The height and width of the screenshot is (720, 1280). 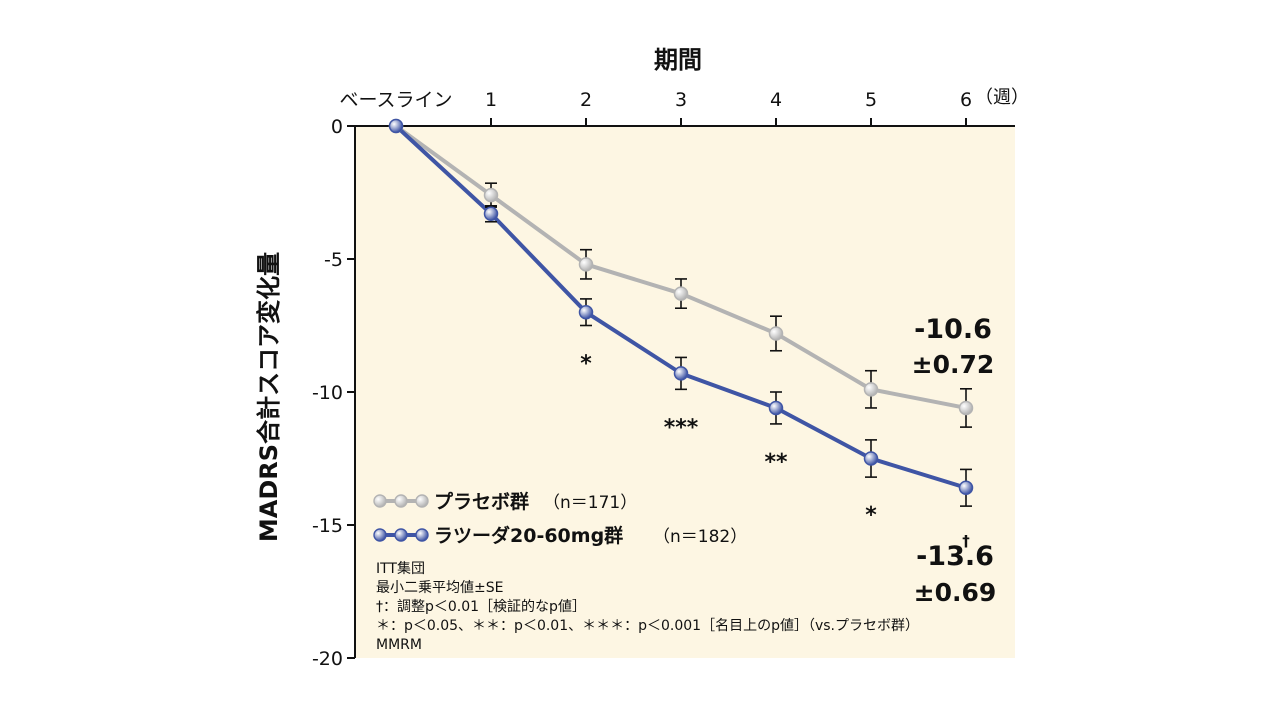 What do you see at coordinates (681, 427) in the screenshot?
I see `significance-marker: ***` at bounding box center [681, 427].